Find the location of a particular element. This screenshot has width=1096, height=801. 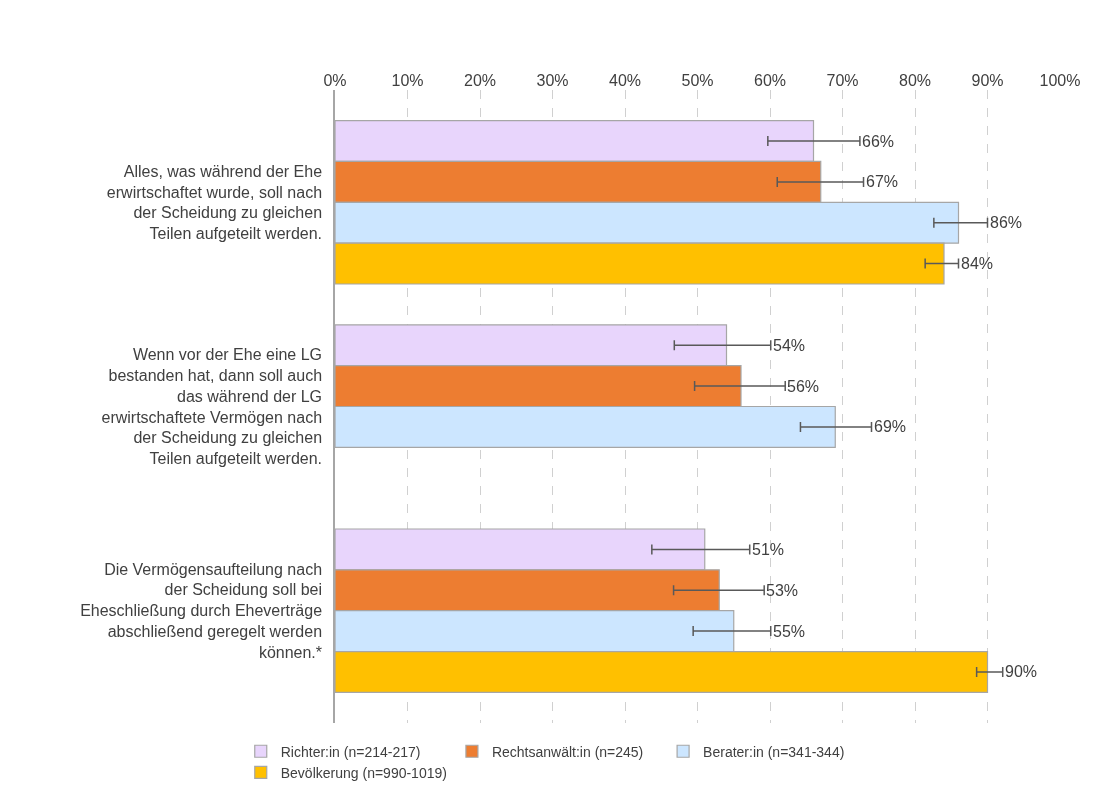

y-tick-label: Die Vermögensaufteilung nach der Scheidung soll bei Eheschließung durch Eheverträge abschließend geregelt werden können.* is located at coordinates (201, 610).